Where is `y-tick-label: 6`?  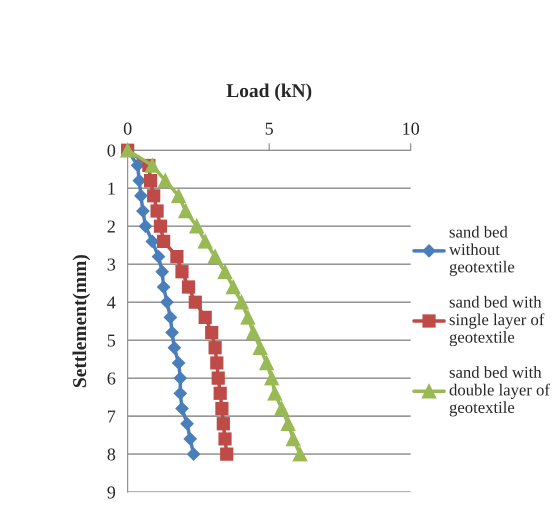 y-tick-label: 6 is located at coordinates (112, 378).